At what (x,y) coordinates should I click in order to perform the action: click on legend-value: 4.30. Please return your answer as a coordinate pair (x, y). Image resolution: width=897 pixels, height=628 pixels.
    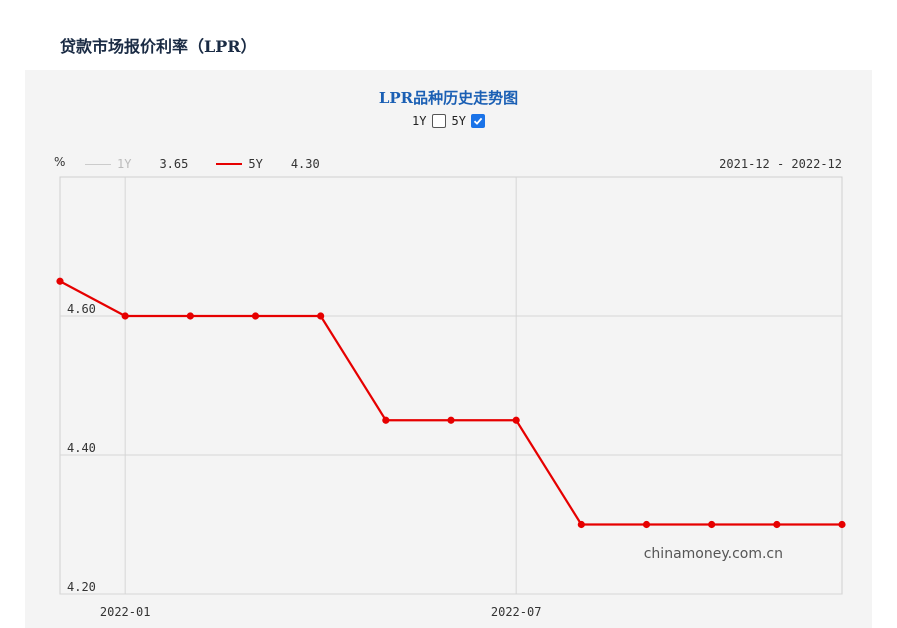
    Looking at the image, I should click on (305, 164).